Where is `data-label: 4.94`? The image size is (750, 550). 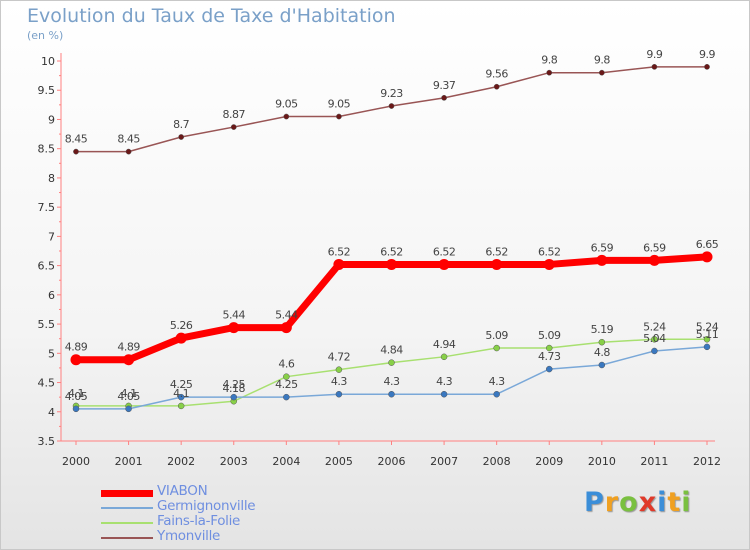
data-label: 4.94 is located at coordinates (444, 344).